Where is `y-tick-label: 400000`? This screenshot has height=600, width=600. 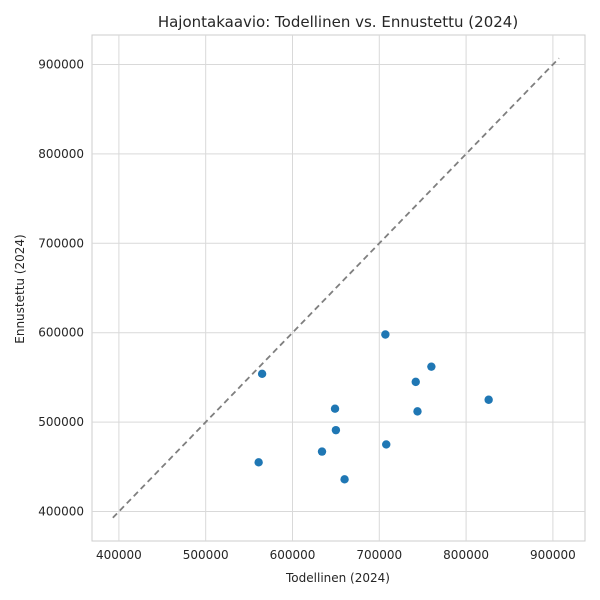
y-tick-label: 400000 is located at coordinates (61, 511).